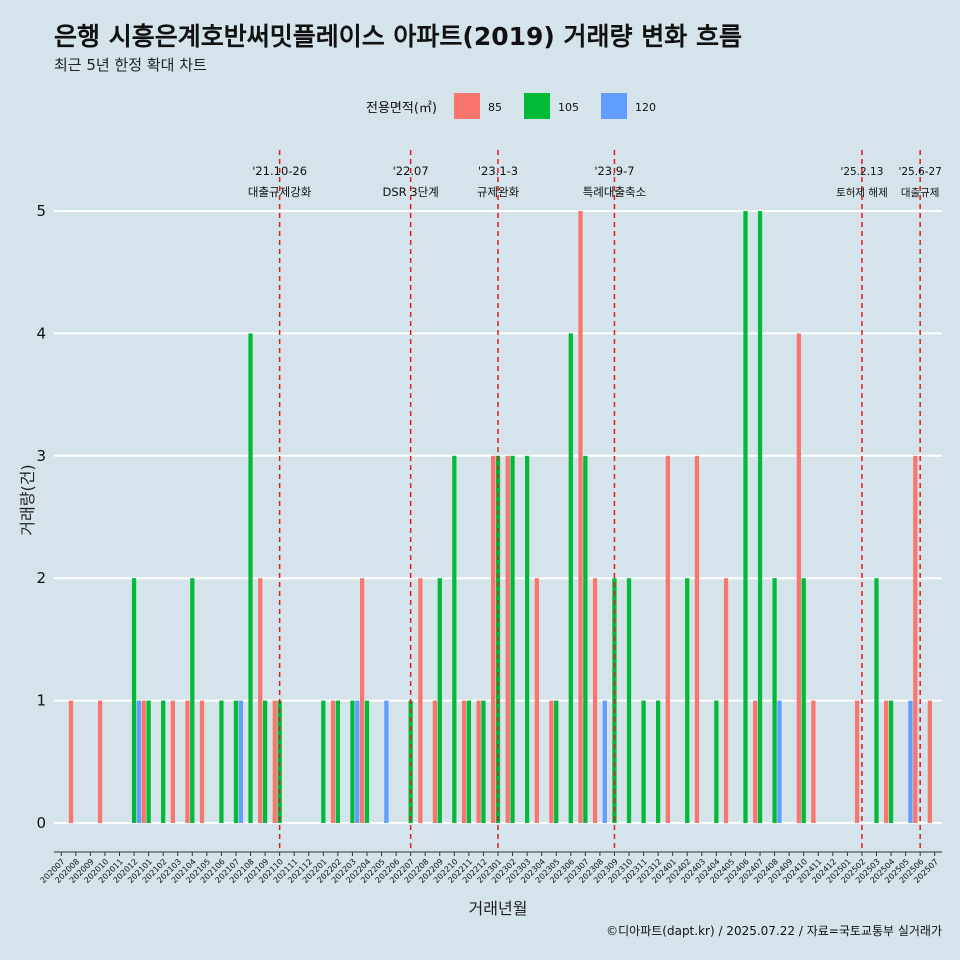  I want to click on event-date-202502: '25.2.13, so click(861, 172).